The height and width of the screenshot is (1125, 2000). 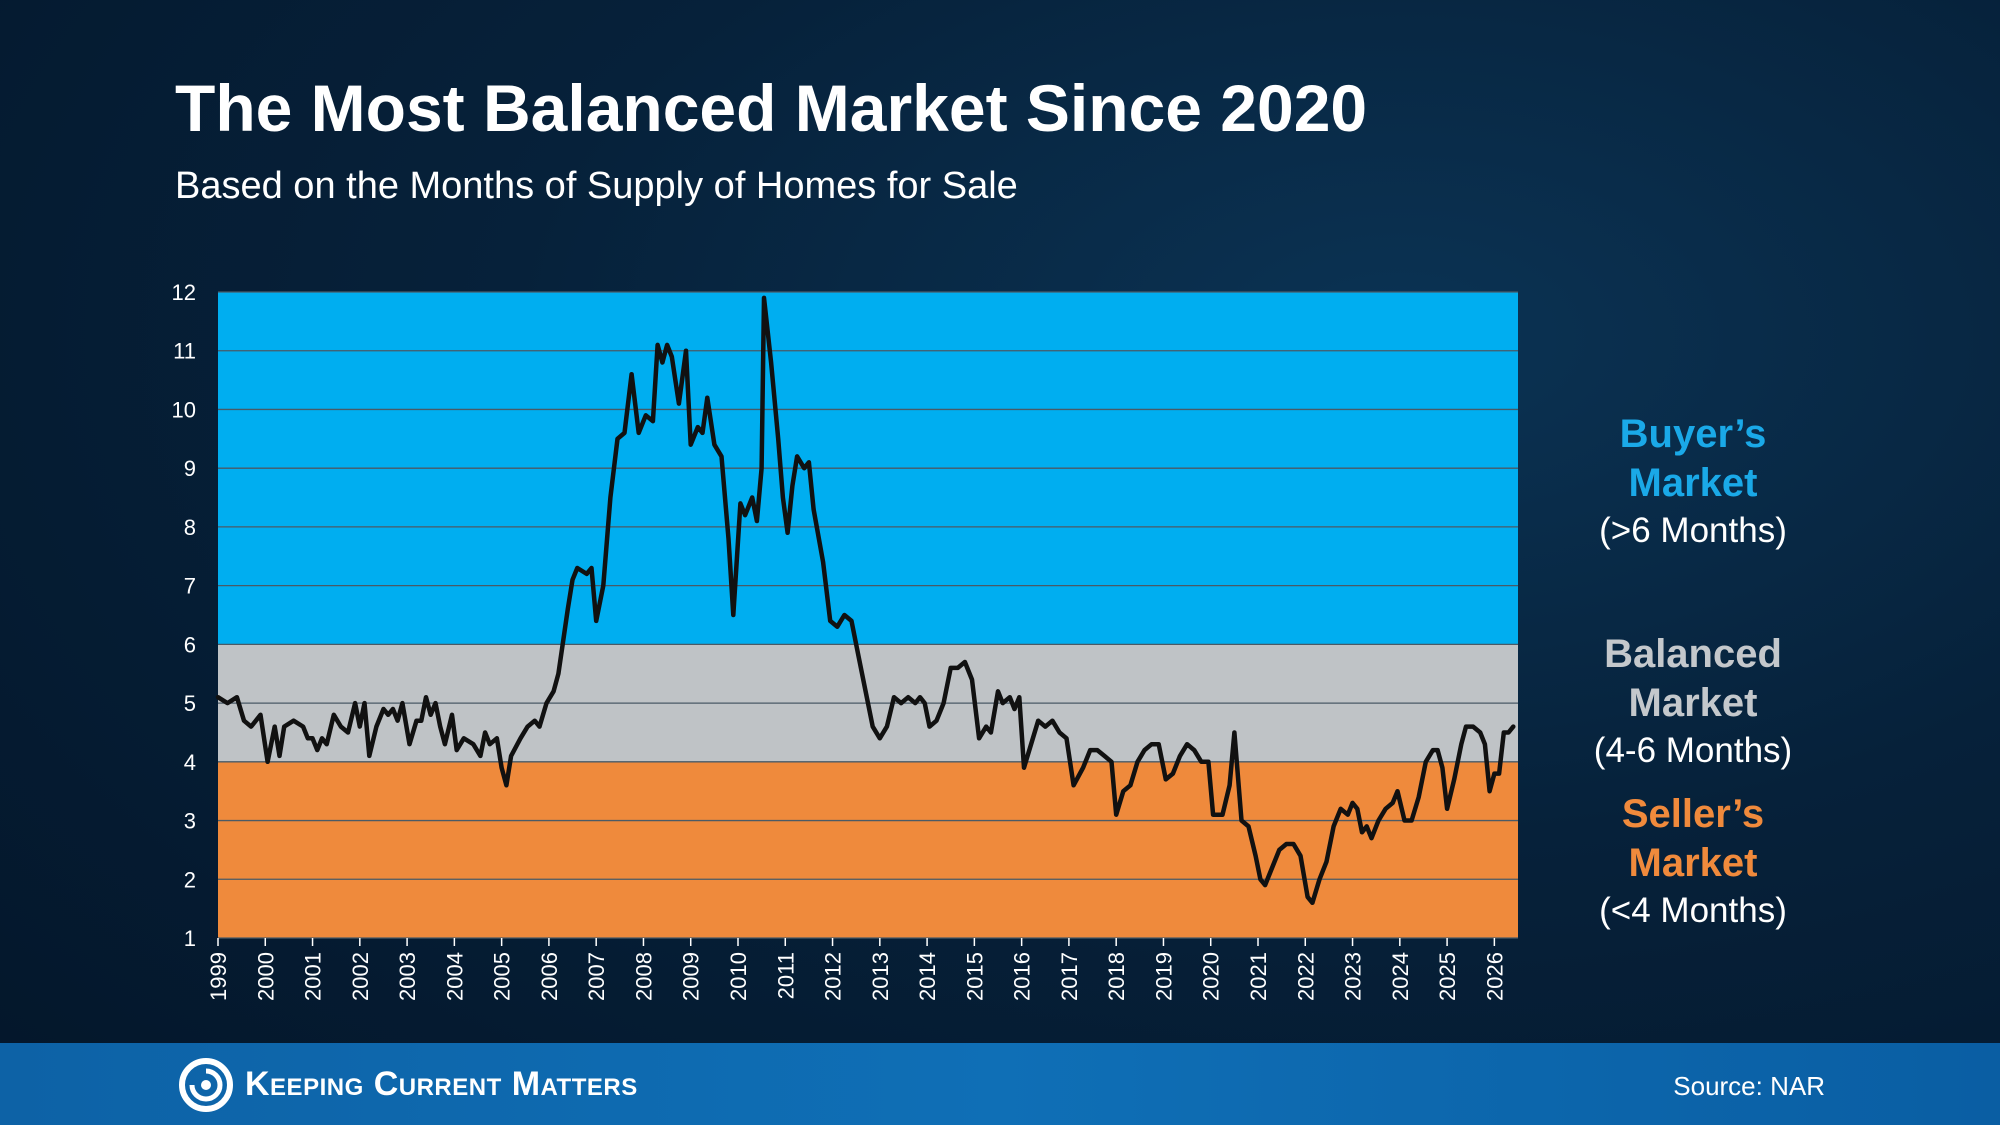 I want to click on balanced-market-name-1: Balanced, so click(x=1693, y=654).